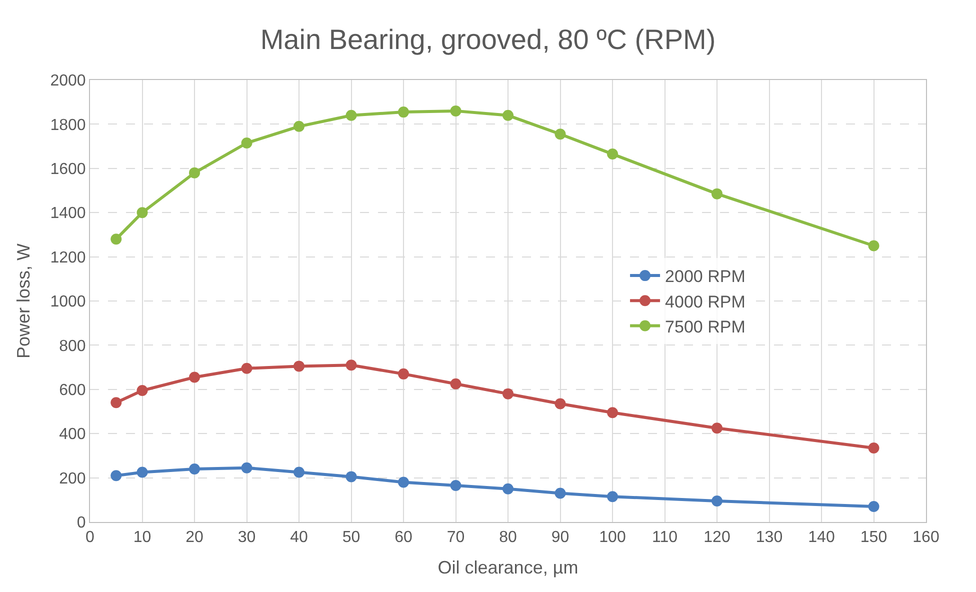 The image size is (976, 592). I want to click on y-tick-label: 1000, so click(68, 302).